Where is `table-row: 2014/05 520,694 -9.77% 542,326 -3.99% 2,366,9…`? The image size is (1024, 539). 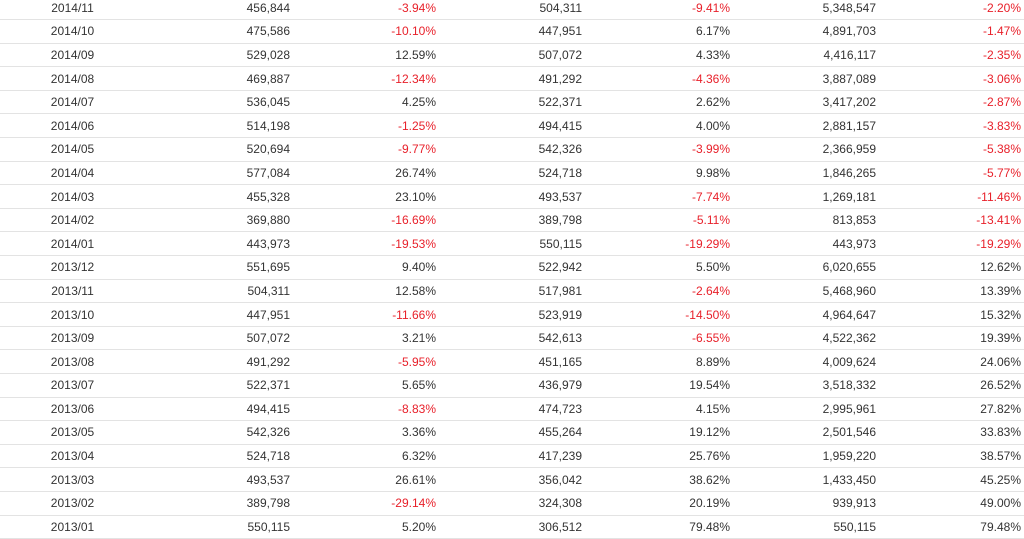 table-row: 2014/05 520,694 -9.77% 542,326 -3.99% 2,366,9… is located at coordinates (512, 150).